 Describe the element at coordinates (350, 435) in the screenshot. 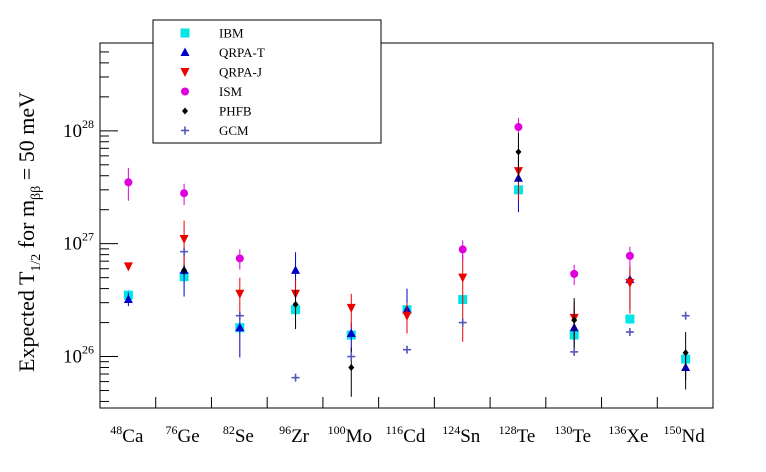

I see `x-category-label: 100Mo` at that location.